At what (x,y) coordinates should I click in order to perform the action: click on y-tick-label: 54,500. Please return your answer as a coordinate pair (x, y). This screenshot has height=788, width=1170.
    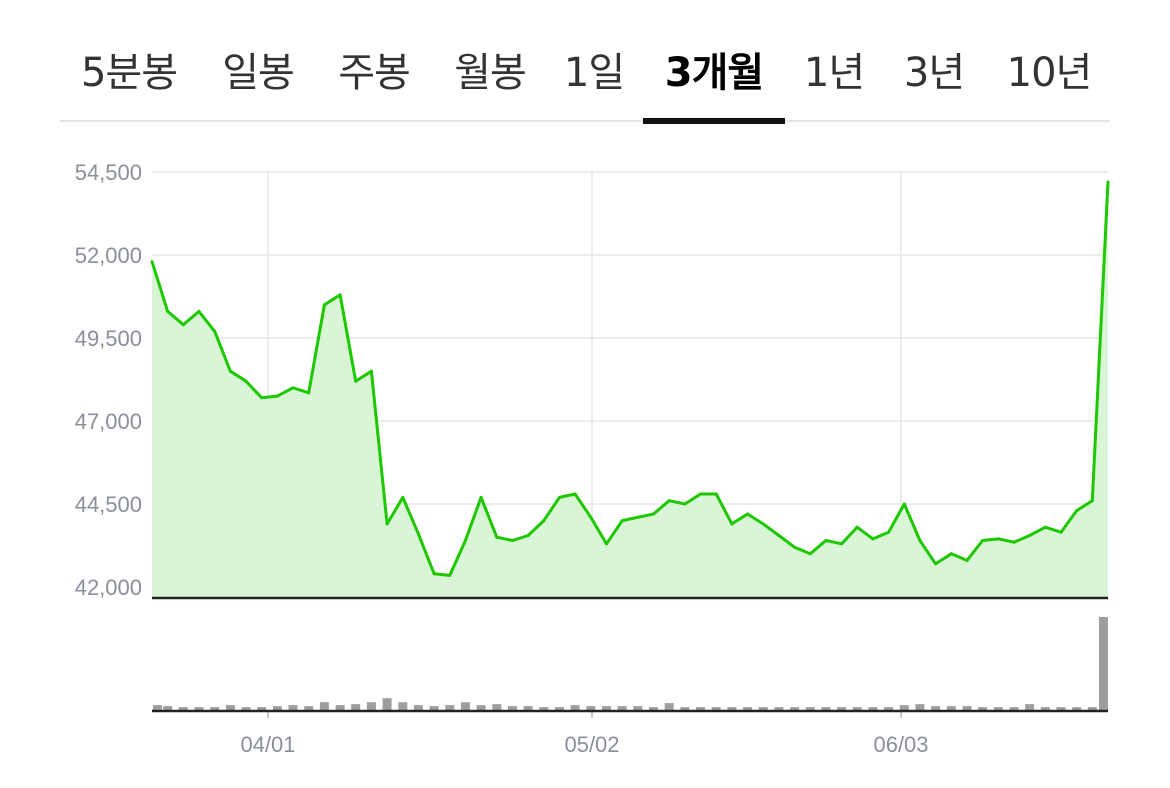
    Looking at the image, I should click on (108, 172).